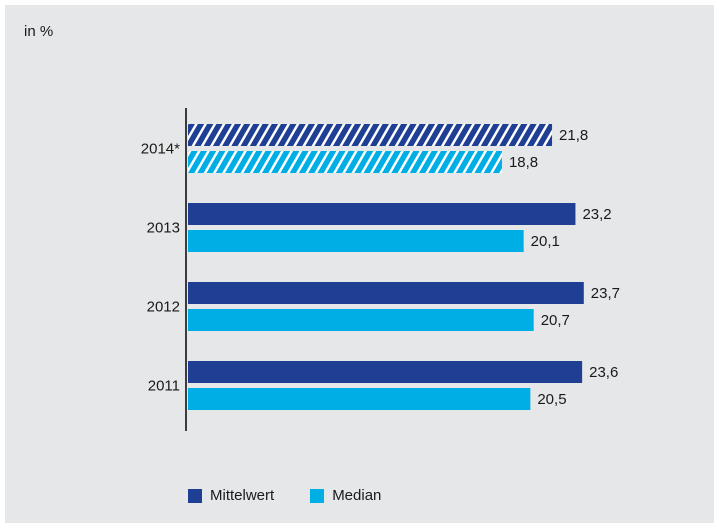 The width and height of the screenshot is (719, 531). Describe the element at coordinates (596, 214) in the screenshot. I see `value-label-mittelwert-2013: 23,2` at that location.